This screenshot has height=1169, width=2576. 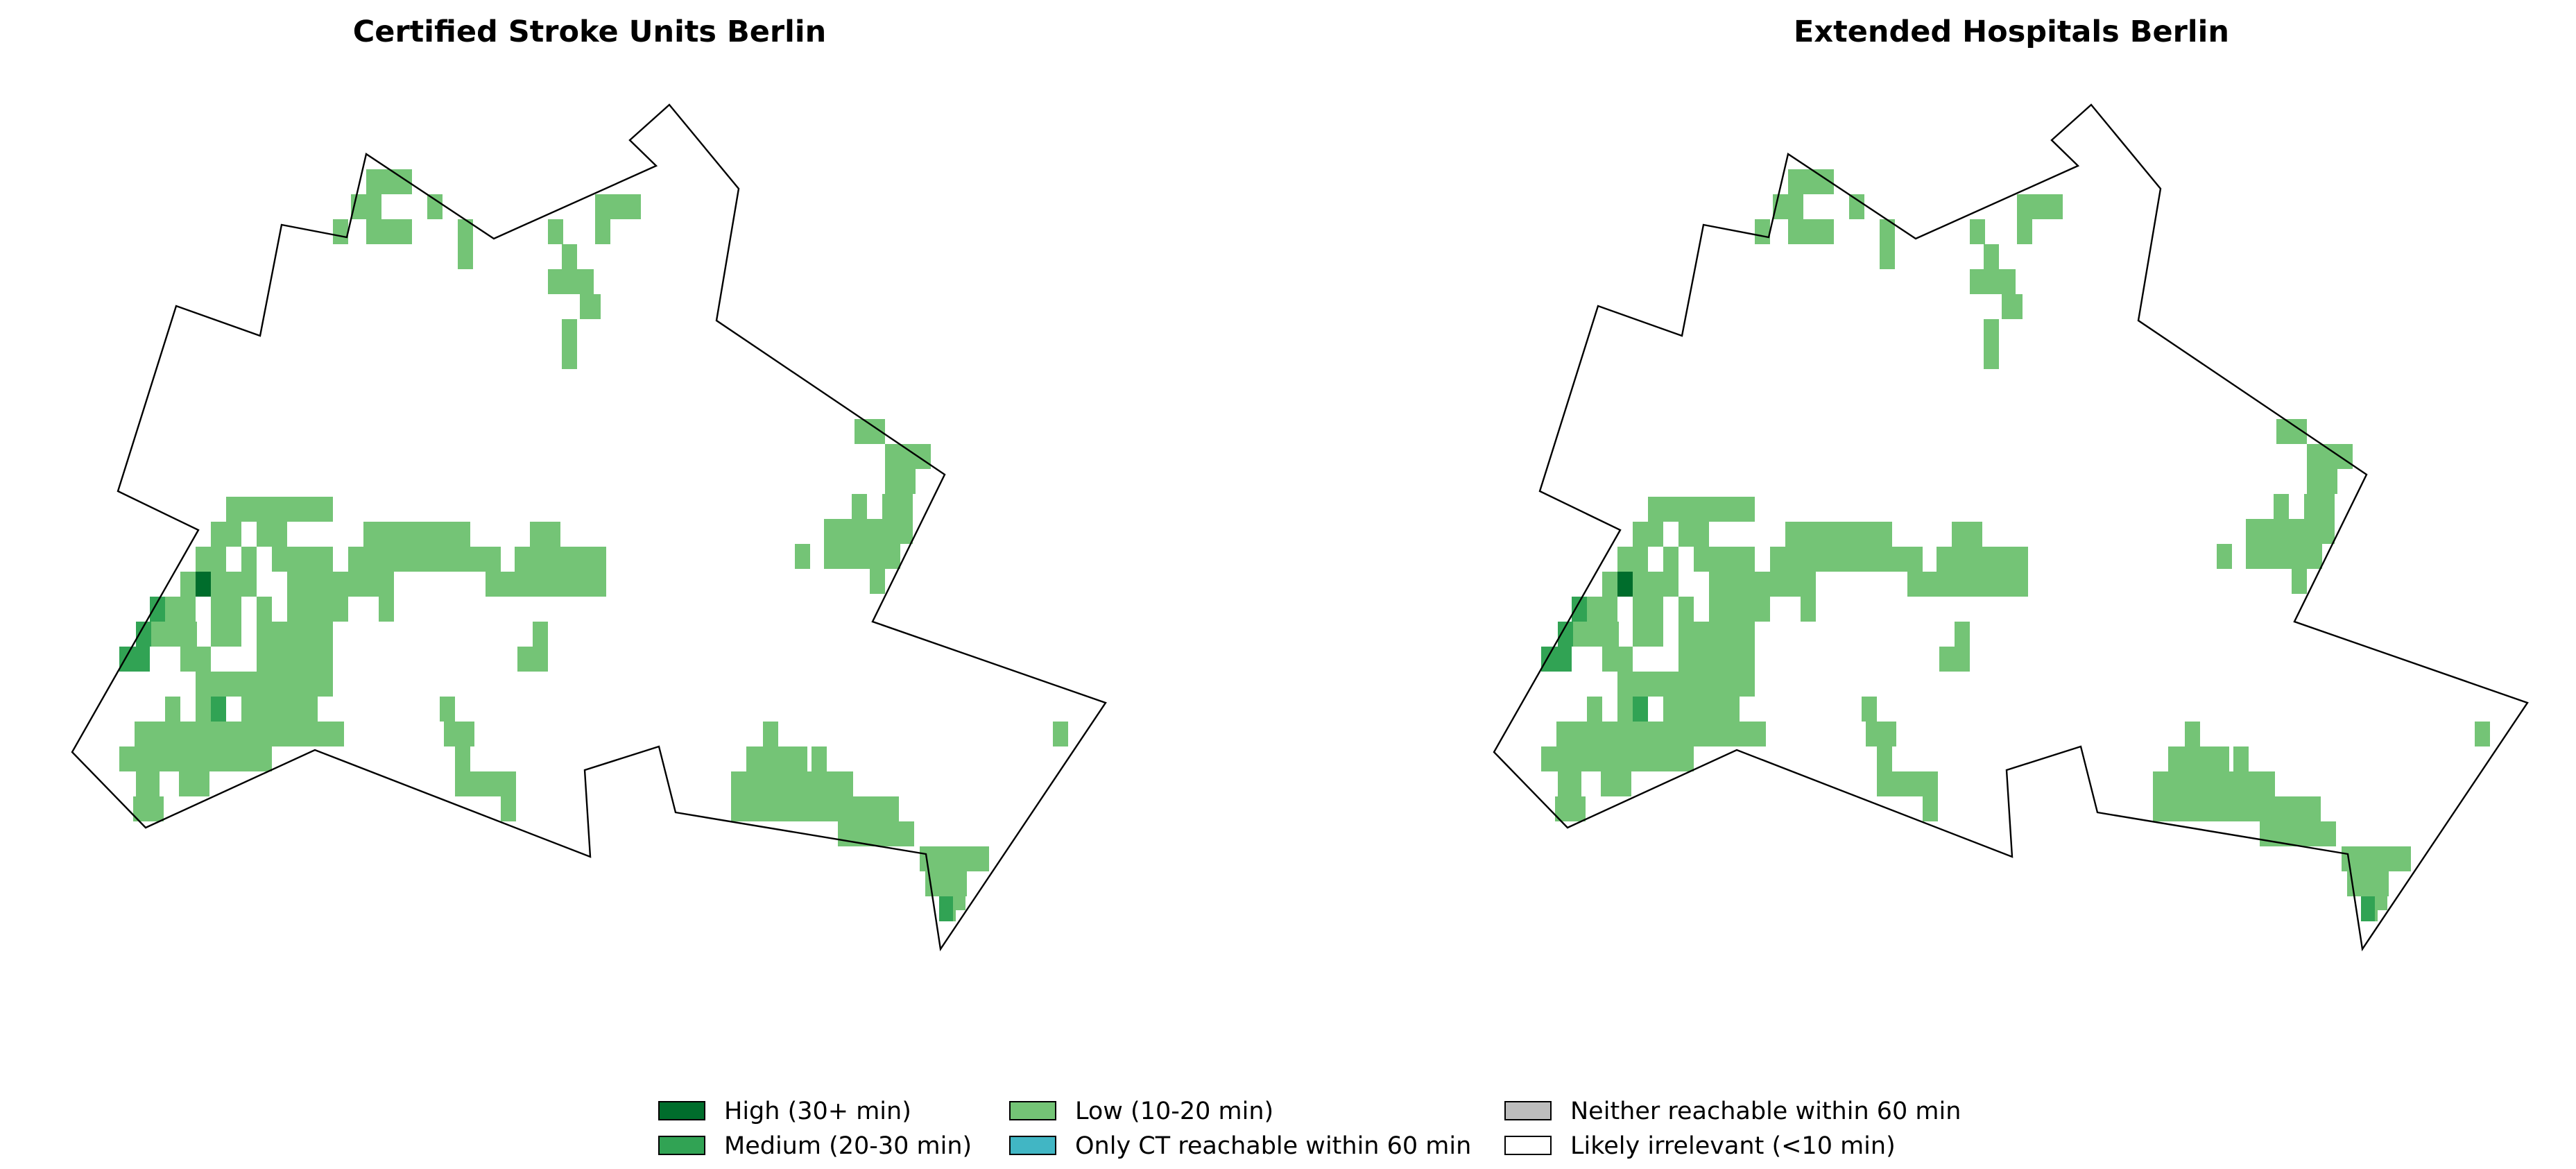 What do you see at coordinates (1174, 1111) in the screenshot?
I see `legend-label: Low (10-20 min)` at bounding box center [1174, 1111].